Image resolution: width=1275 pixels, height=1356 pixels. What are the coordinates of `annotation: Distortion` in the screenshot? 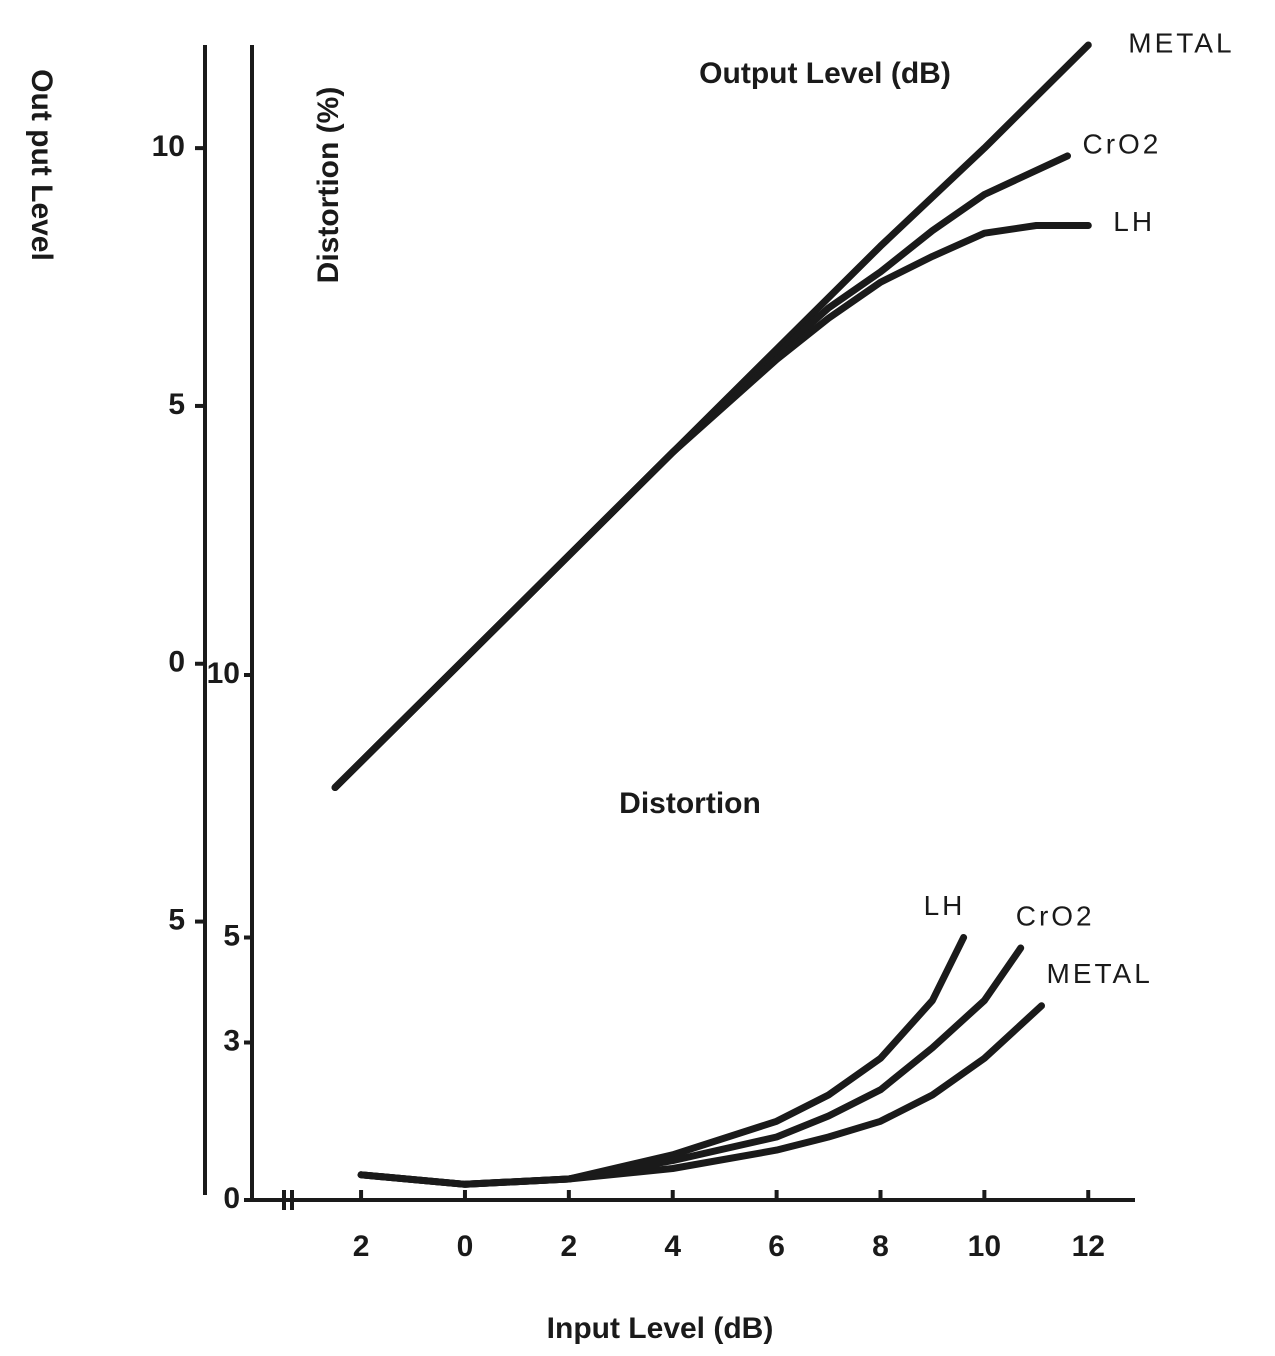 It's located at (690, 803).